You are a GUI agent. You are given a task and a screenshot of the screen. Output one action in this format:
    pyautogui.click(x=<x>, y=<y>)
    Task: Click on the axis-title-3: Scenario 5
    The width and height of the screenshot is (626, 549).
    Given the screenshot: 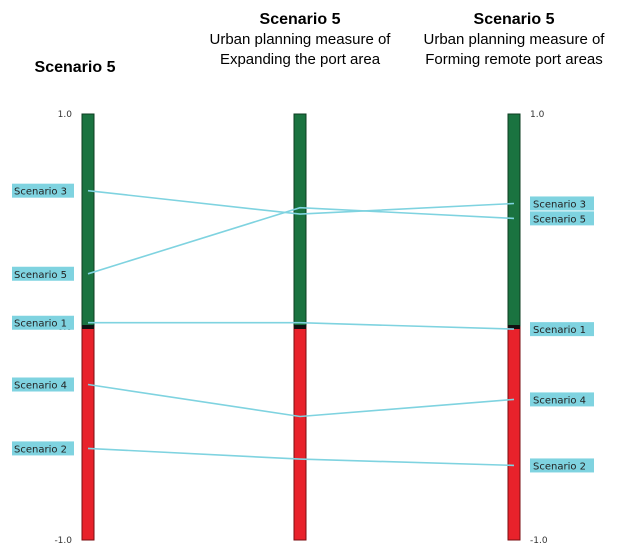 What is the action you would take?
    pyautogui.click(x=514, y=19)
    